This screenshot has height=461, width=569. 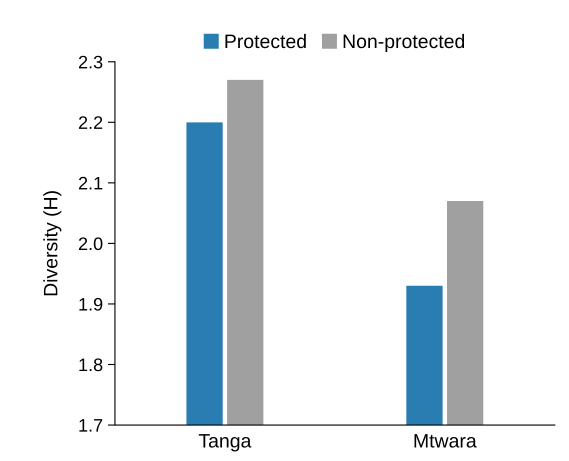 I want to click on y-tick-label: 1.7, so click(x=90, y=425).